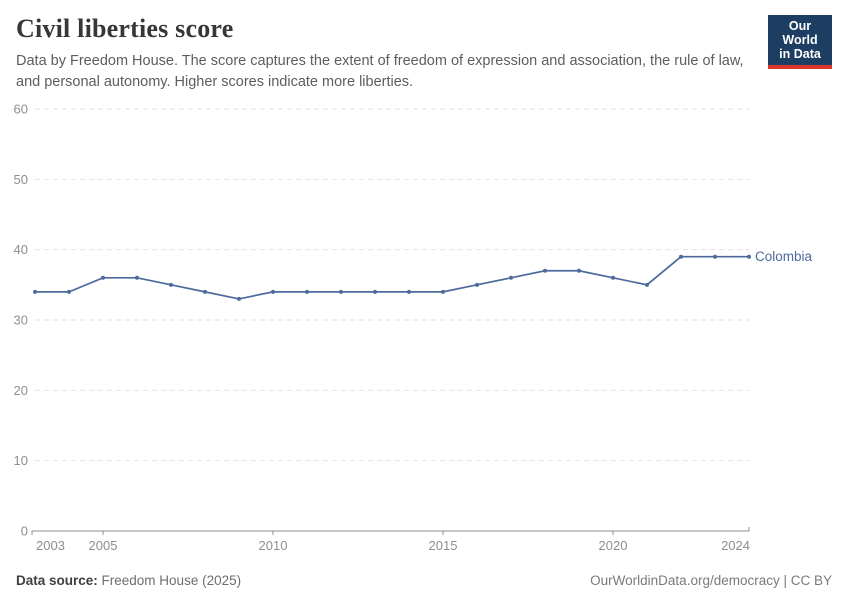 This screenshot has height=600, width=850. Describe the element at coordinates (749, 256) in the screenshot. I see `colombia-point-2024` at that location.